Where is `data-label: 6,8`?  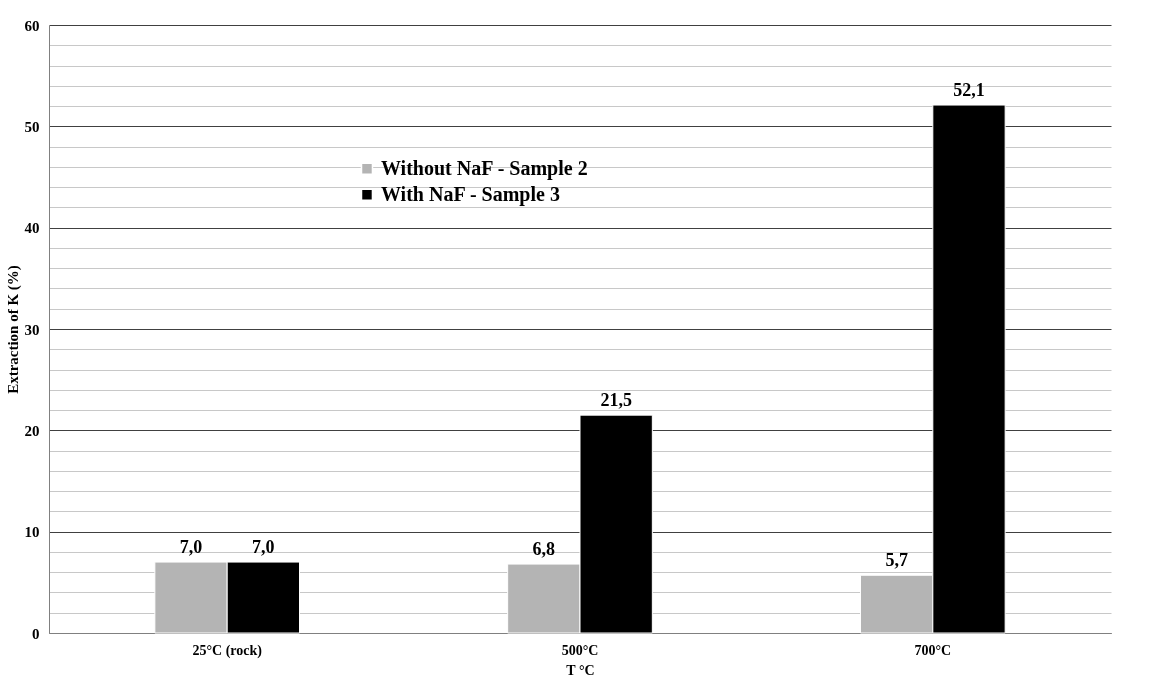 data-label: 6,8 is located at coordinates (544, 549).